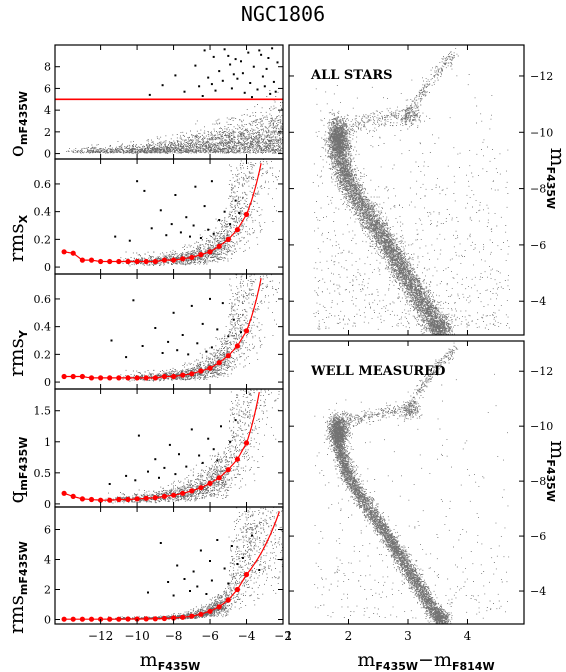  Describe the element at coordinates (174, 122) in the screenshot. I see `cloud-points` at that location.